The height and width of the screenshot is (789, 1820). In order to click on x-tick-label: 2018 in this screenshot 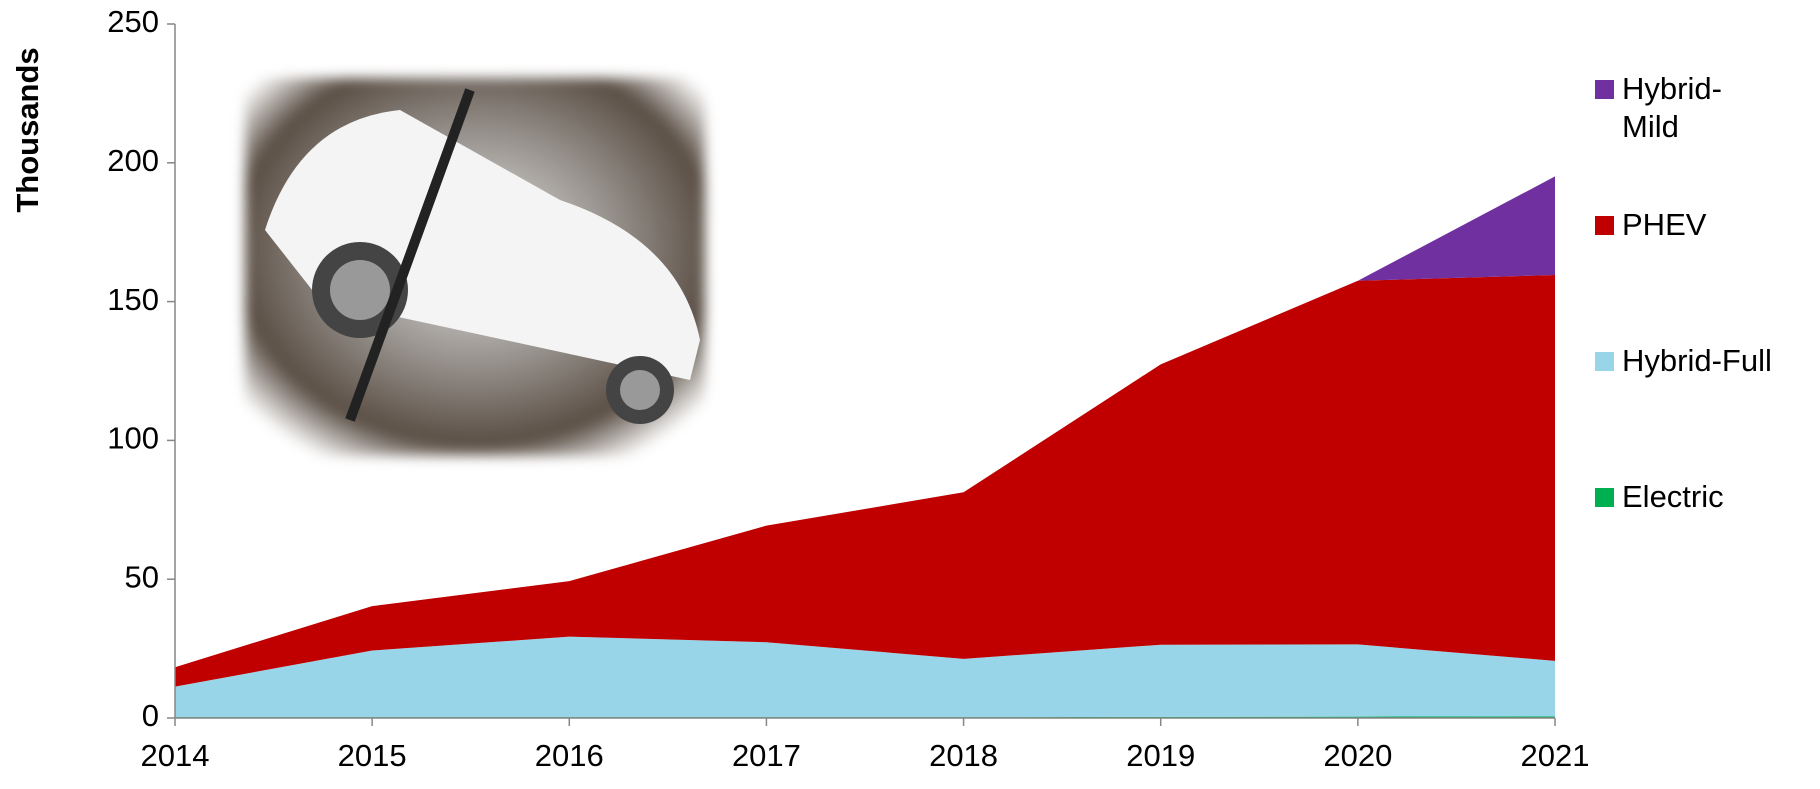, I will do `click(963, 755)`.